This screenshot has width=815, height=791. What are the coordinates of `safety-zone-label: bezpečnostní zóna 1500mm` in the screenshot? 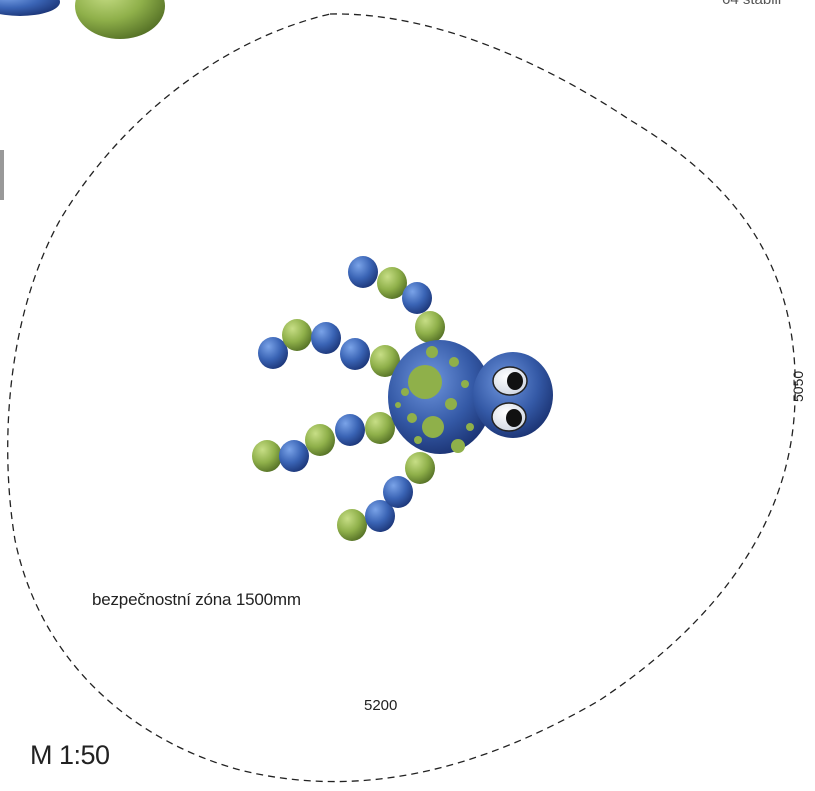 It's located at (196, 599).